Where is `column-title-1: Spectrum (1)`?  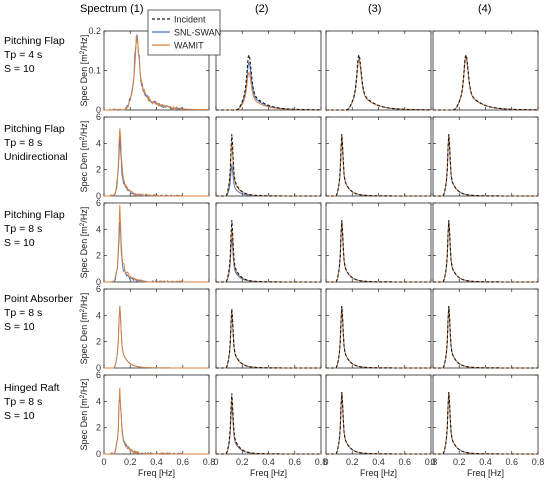
column-title-1: Spectrum (1) is located at coordinates (112, 9).